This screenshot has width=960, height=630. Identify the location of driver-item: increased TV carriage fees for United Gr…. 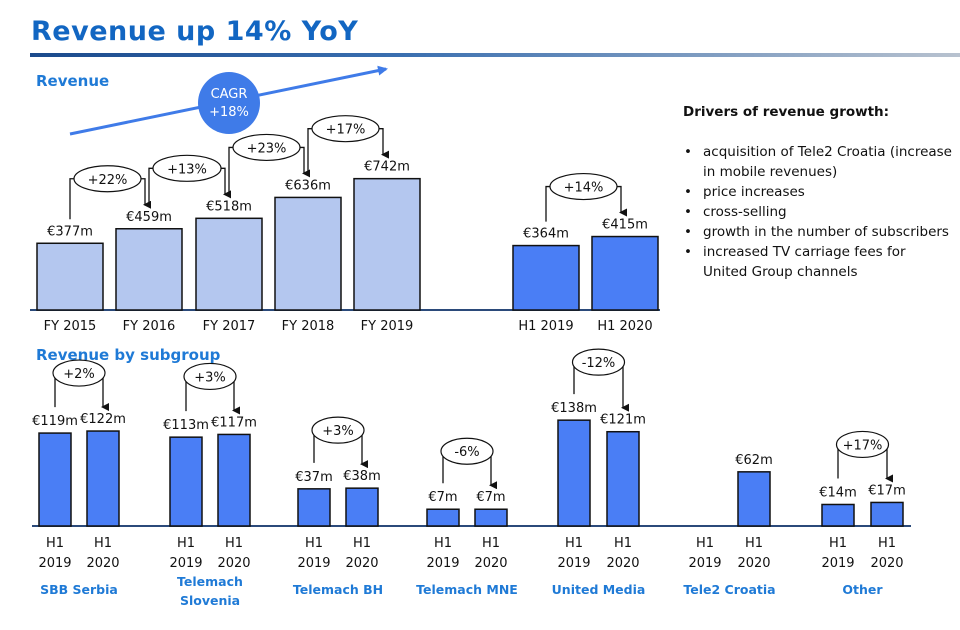
(818, 262).